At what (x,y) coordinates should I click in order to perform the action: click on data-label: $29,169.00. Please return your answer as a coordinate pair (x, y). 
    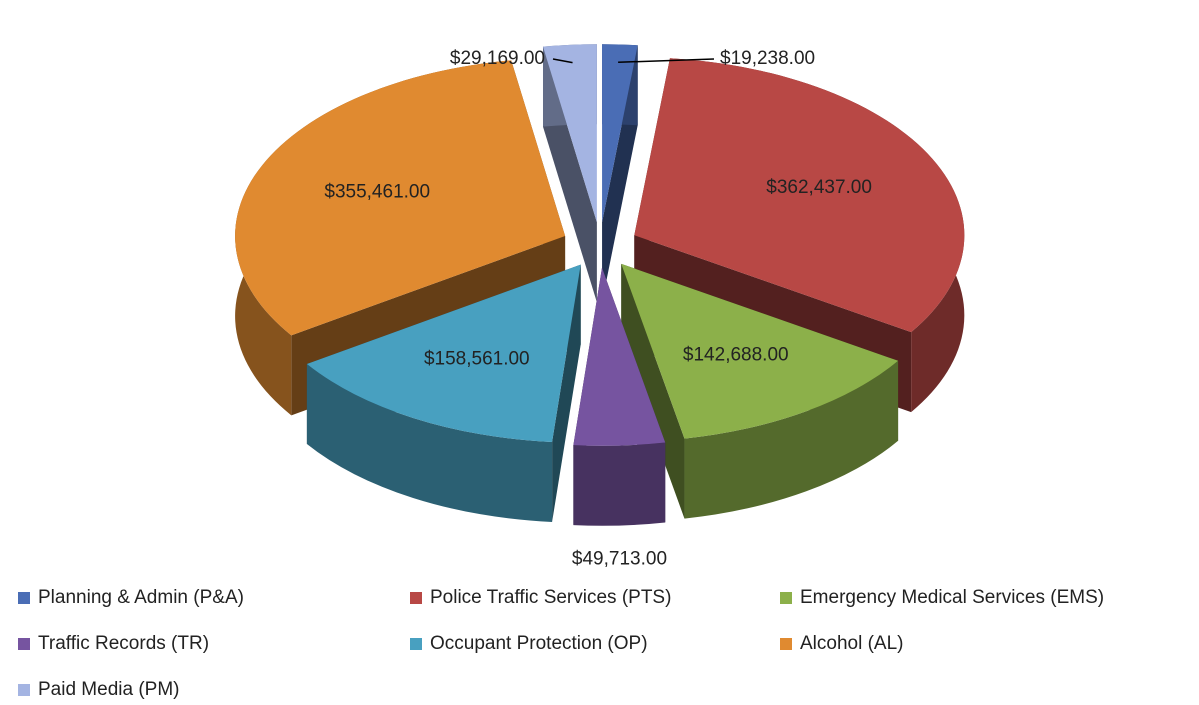
    Looking at the image, I should click on (497, 58).